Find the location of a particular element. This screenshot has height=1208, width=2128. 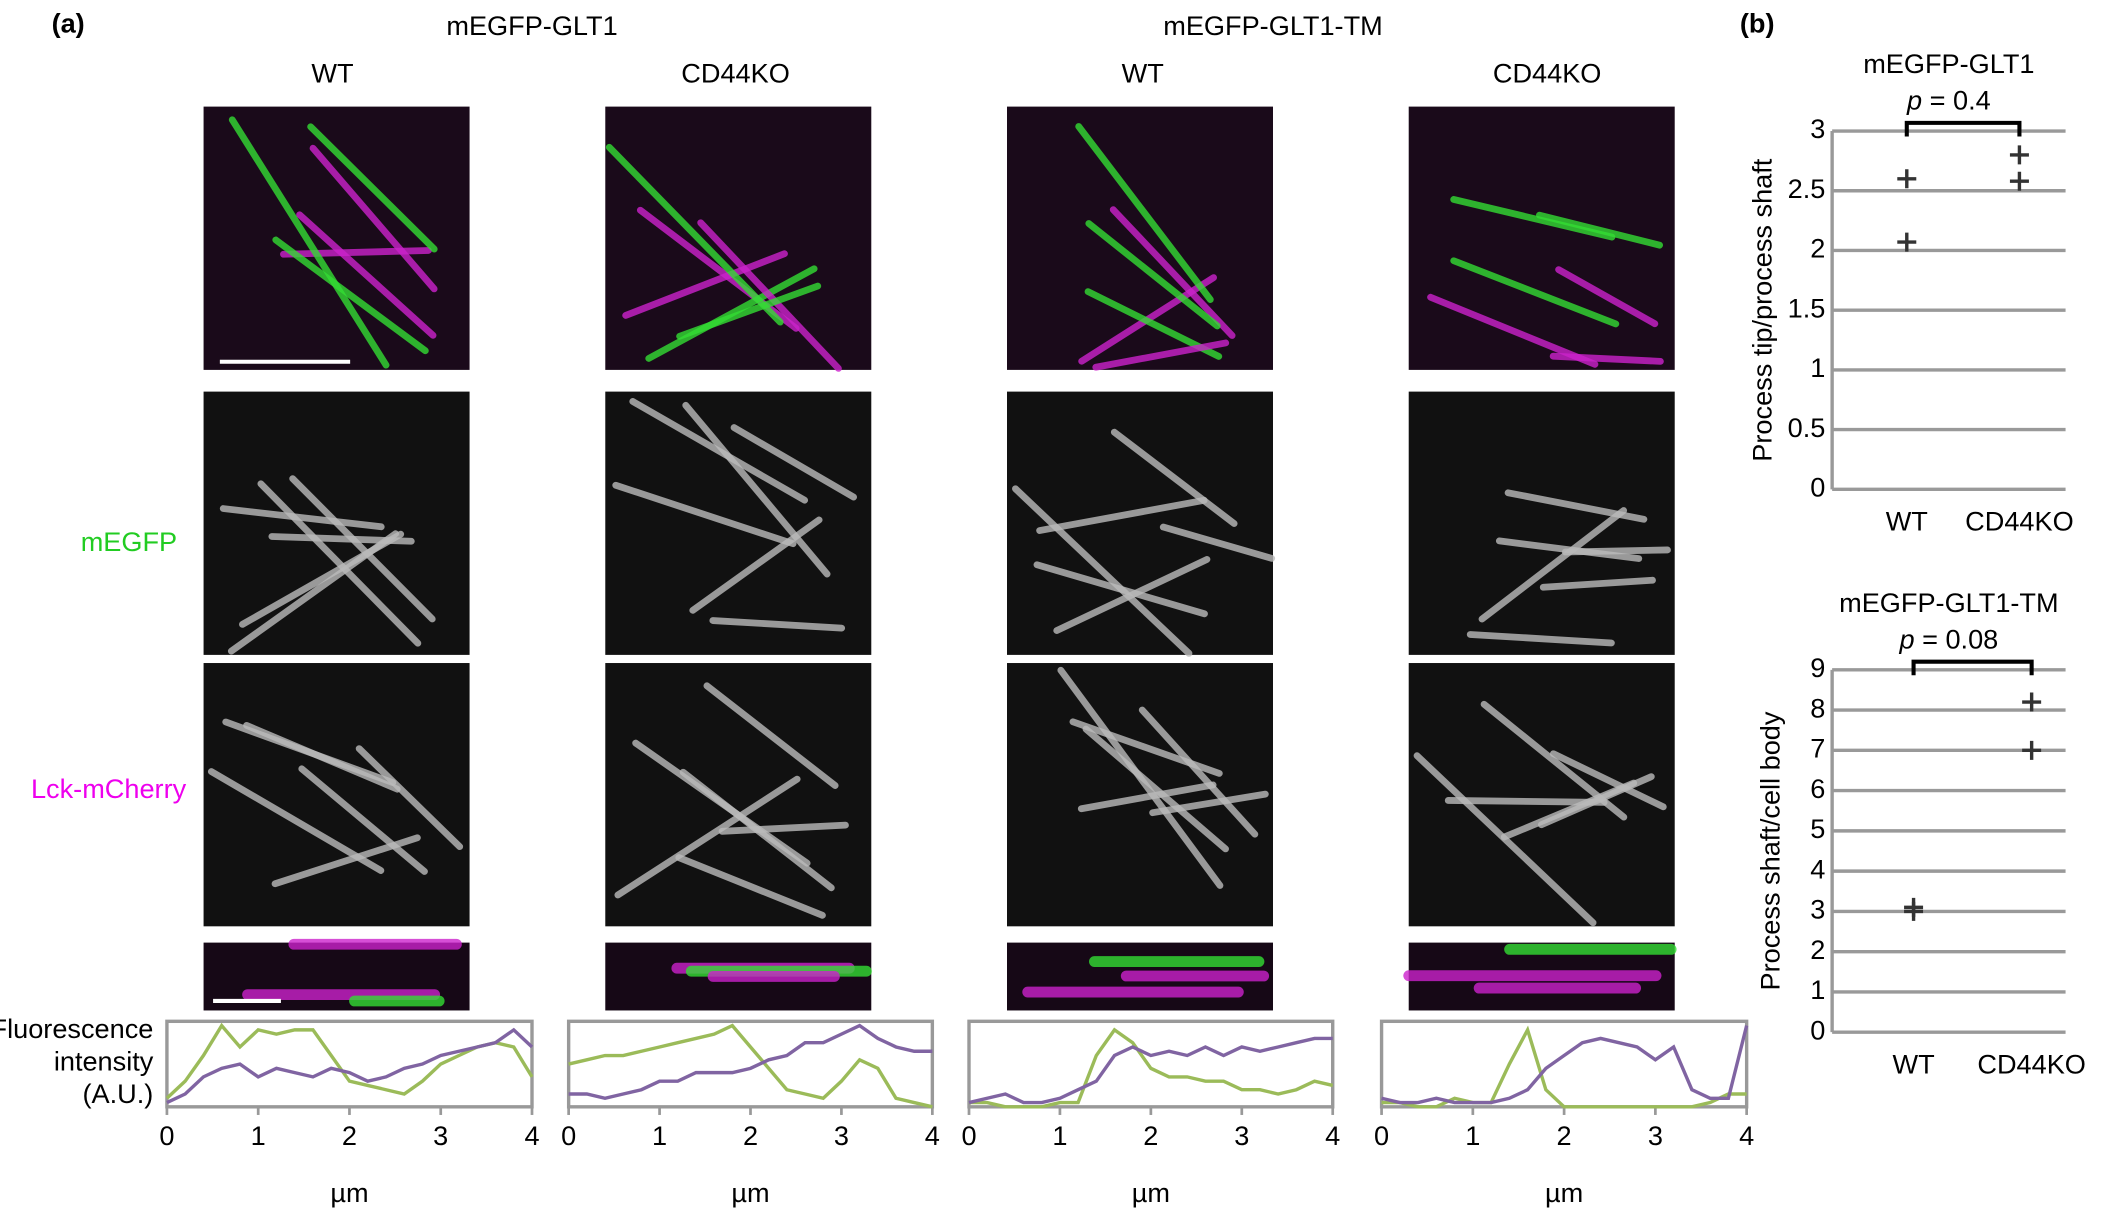

y-axis-label: intensity is located at coordinates (104, 1061).